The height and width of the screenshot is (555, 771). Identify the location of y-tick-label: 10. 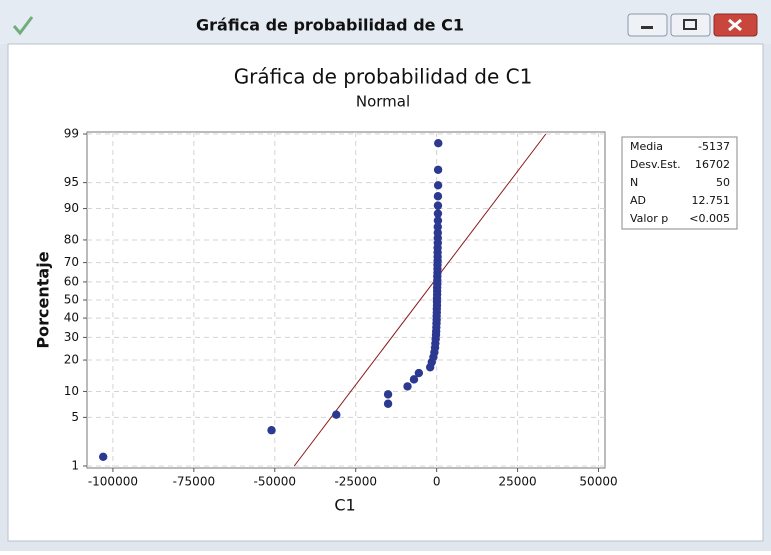
(71, 391).